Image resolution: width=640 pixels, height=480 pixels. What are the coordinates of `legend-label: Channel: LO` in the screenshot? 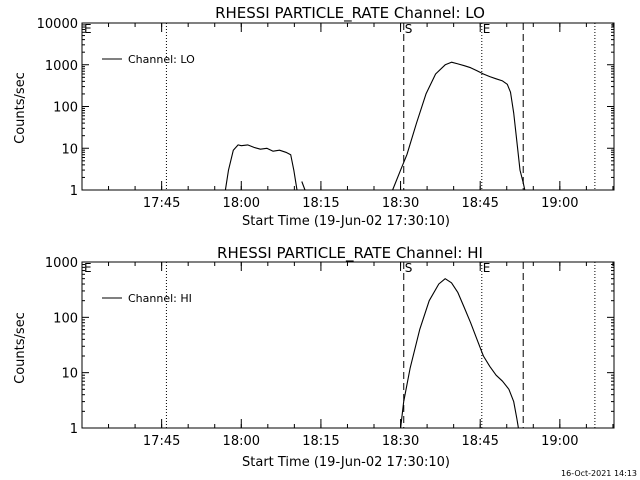 It's located at (161, 59).